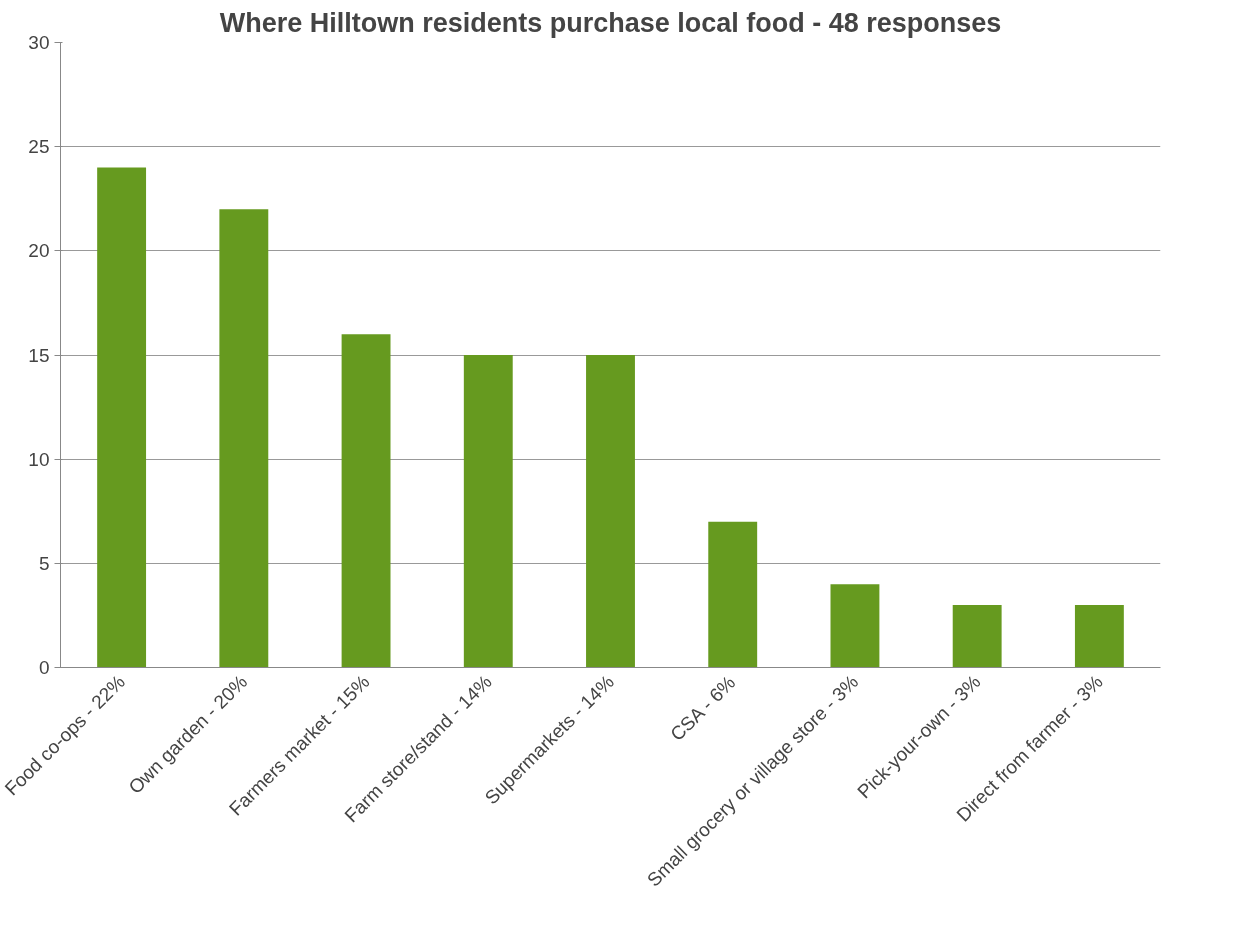  I want to click on y-tick-label: 10, so click(39, 459).